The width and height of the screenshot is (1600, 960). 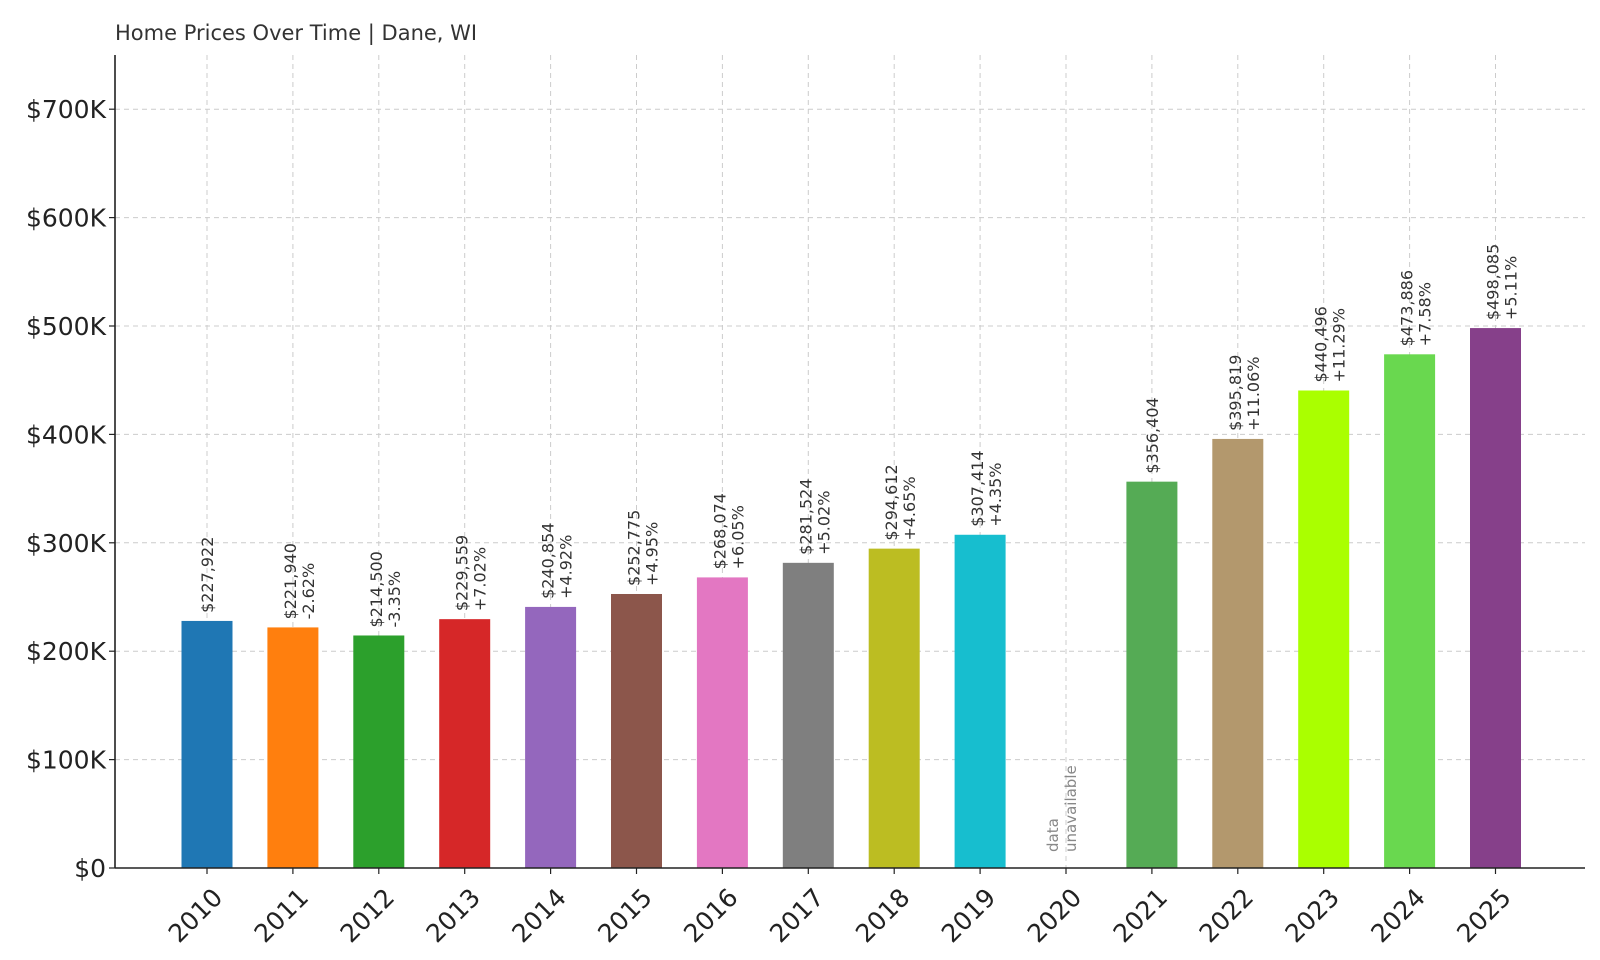 I want to click on x-tick-label: 2011, so click(x=281, y=915).